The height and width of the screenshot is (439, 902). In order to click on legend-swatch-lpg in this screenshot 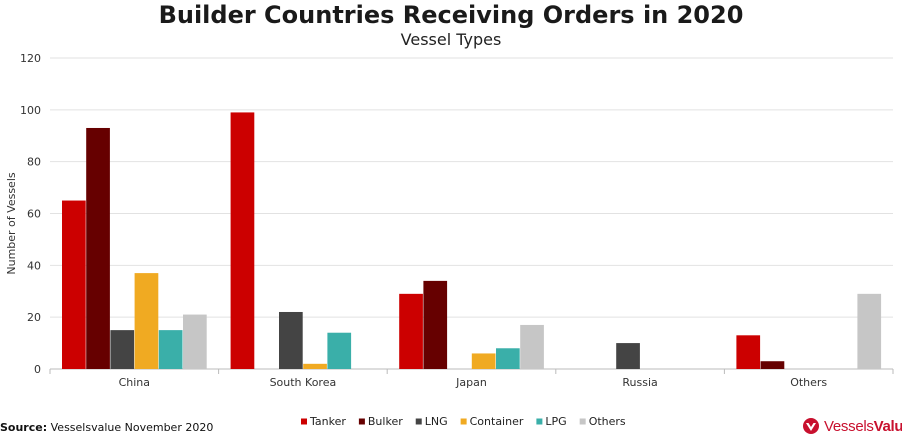, I will do `click(539, 421)`.